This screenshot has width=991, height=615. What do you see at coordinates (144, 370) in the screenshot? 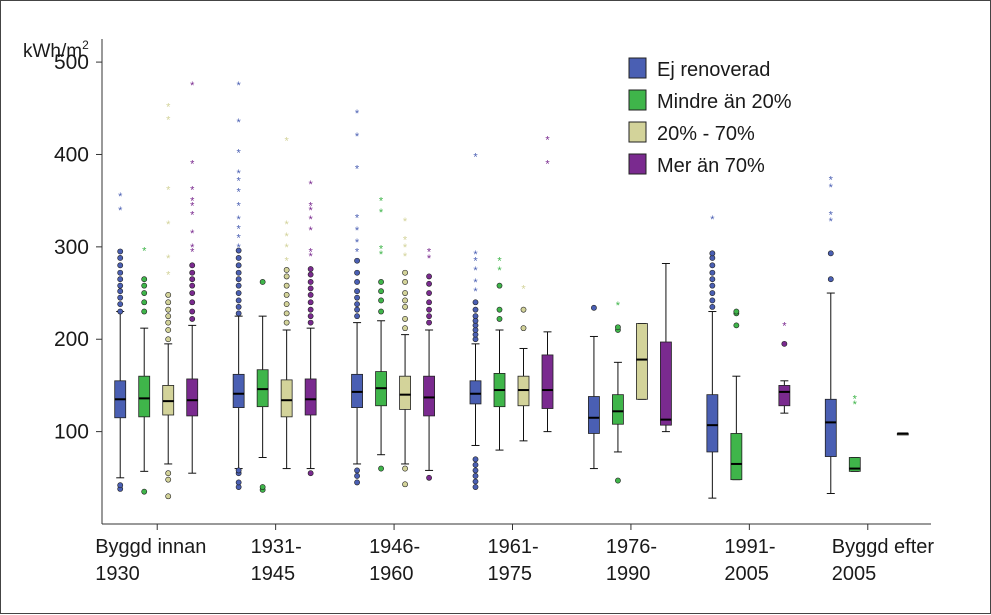
I see `box-1-0: *` at bounding box center [144, 370].